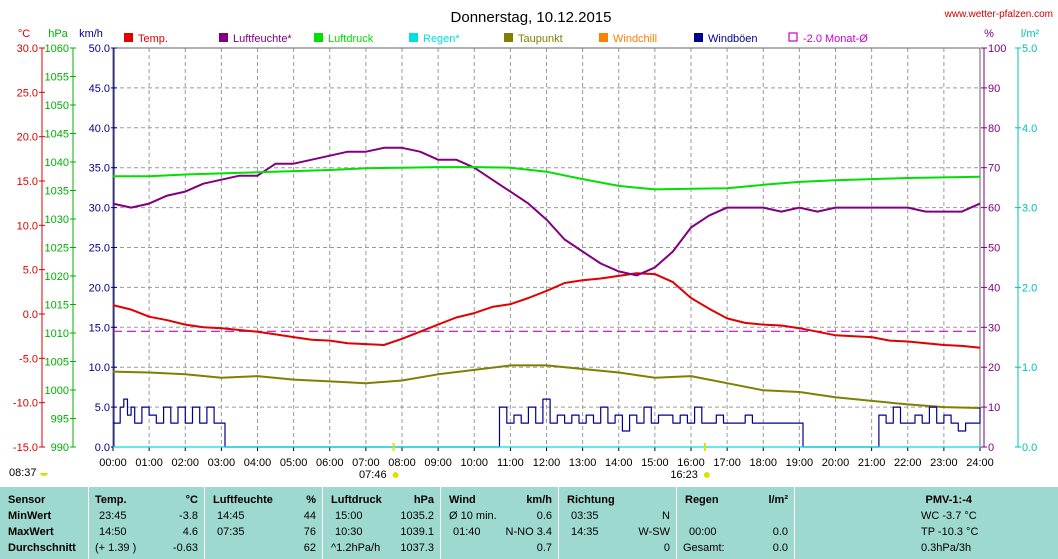 This screenshot has width=1058, height=559. What do you see at coordinates (438, 463) in the screenshot?
I see `x-tick-label: 09:00` at bounding box center [438, 463].